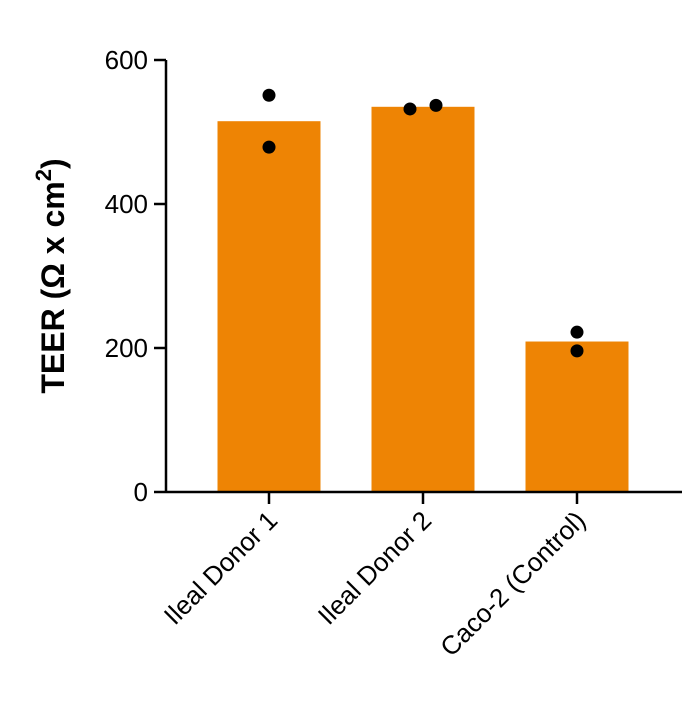 This screenshot has height=716, width=696. What do you see at coordinates (141, 492) in the screenshot?
I see `y-tick-label-0: 0` at bounding box center [141, 492].